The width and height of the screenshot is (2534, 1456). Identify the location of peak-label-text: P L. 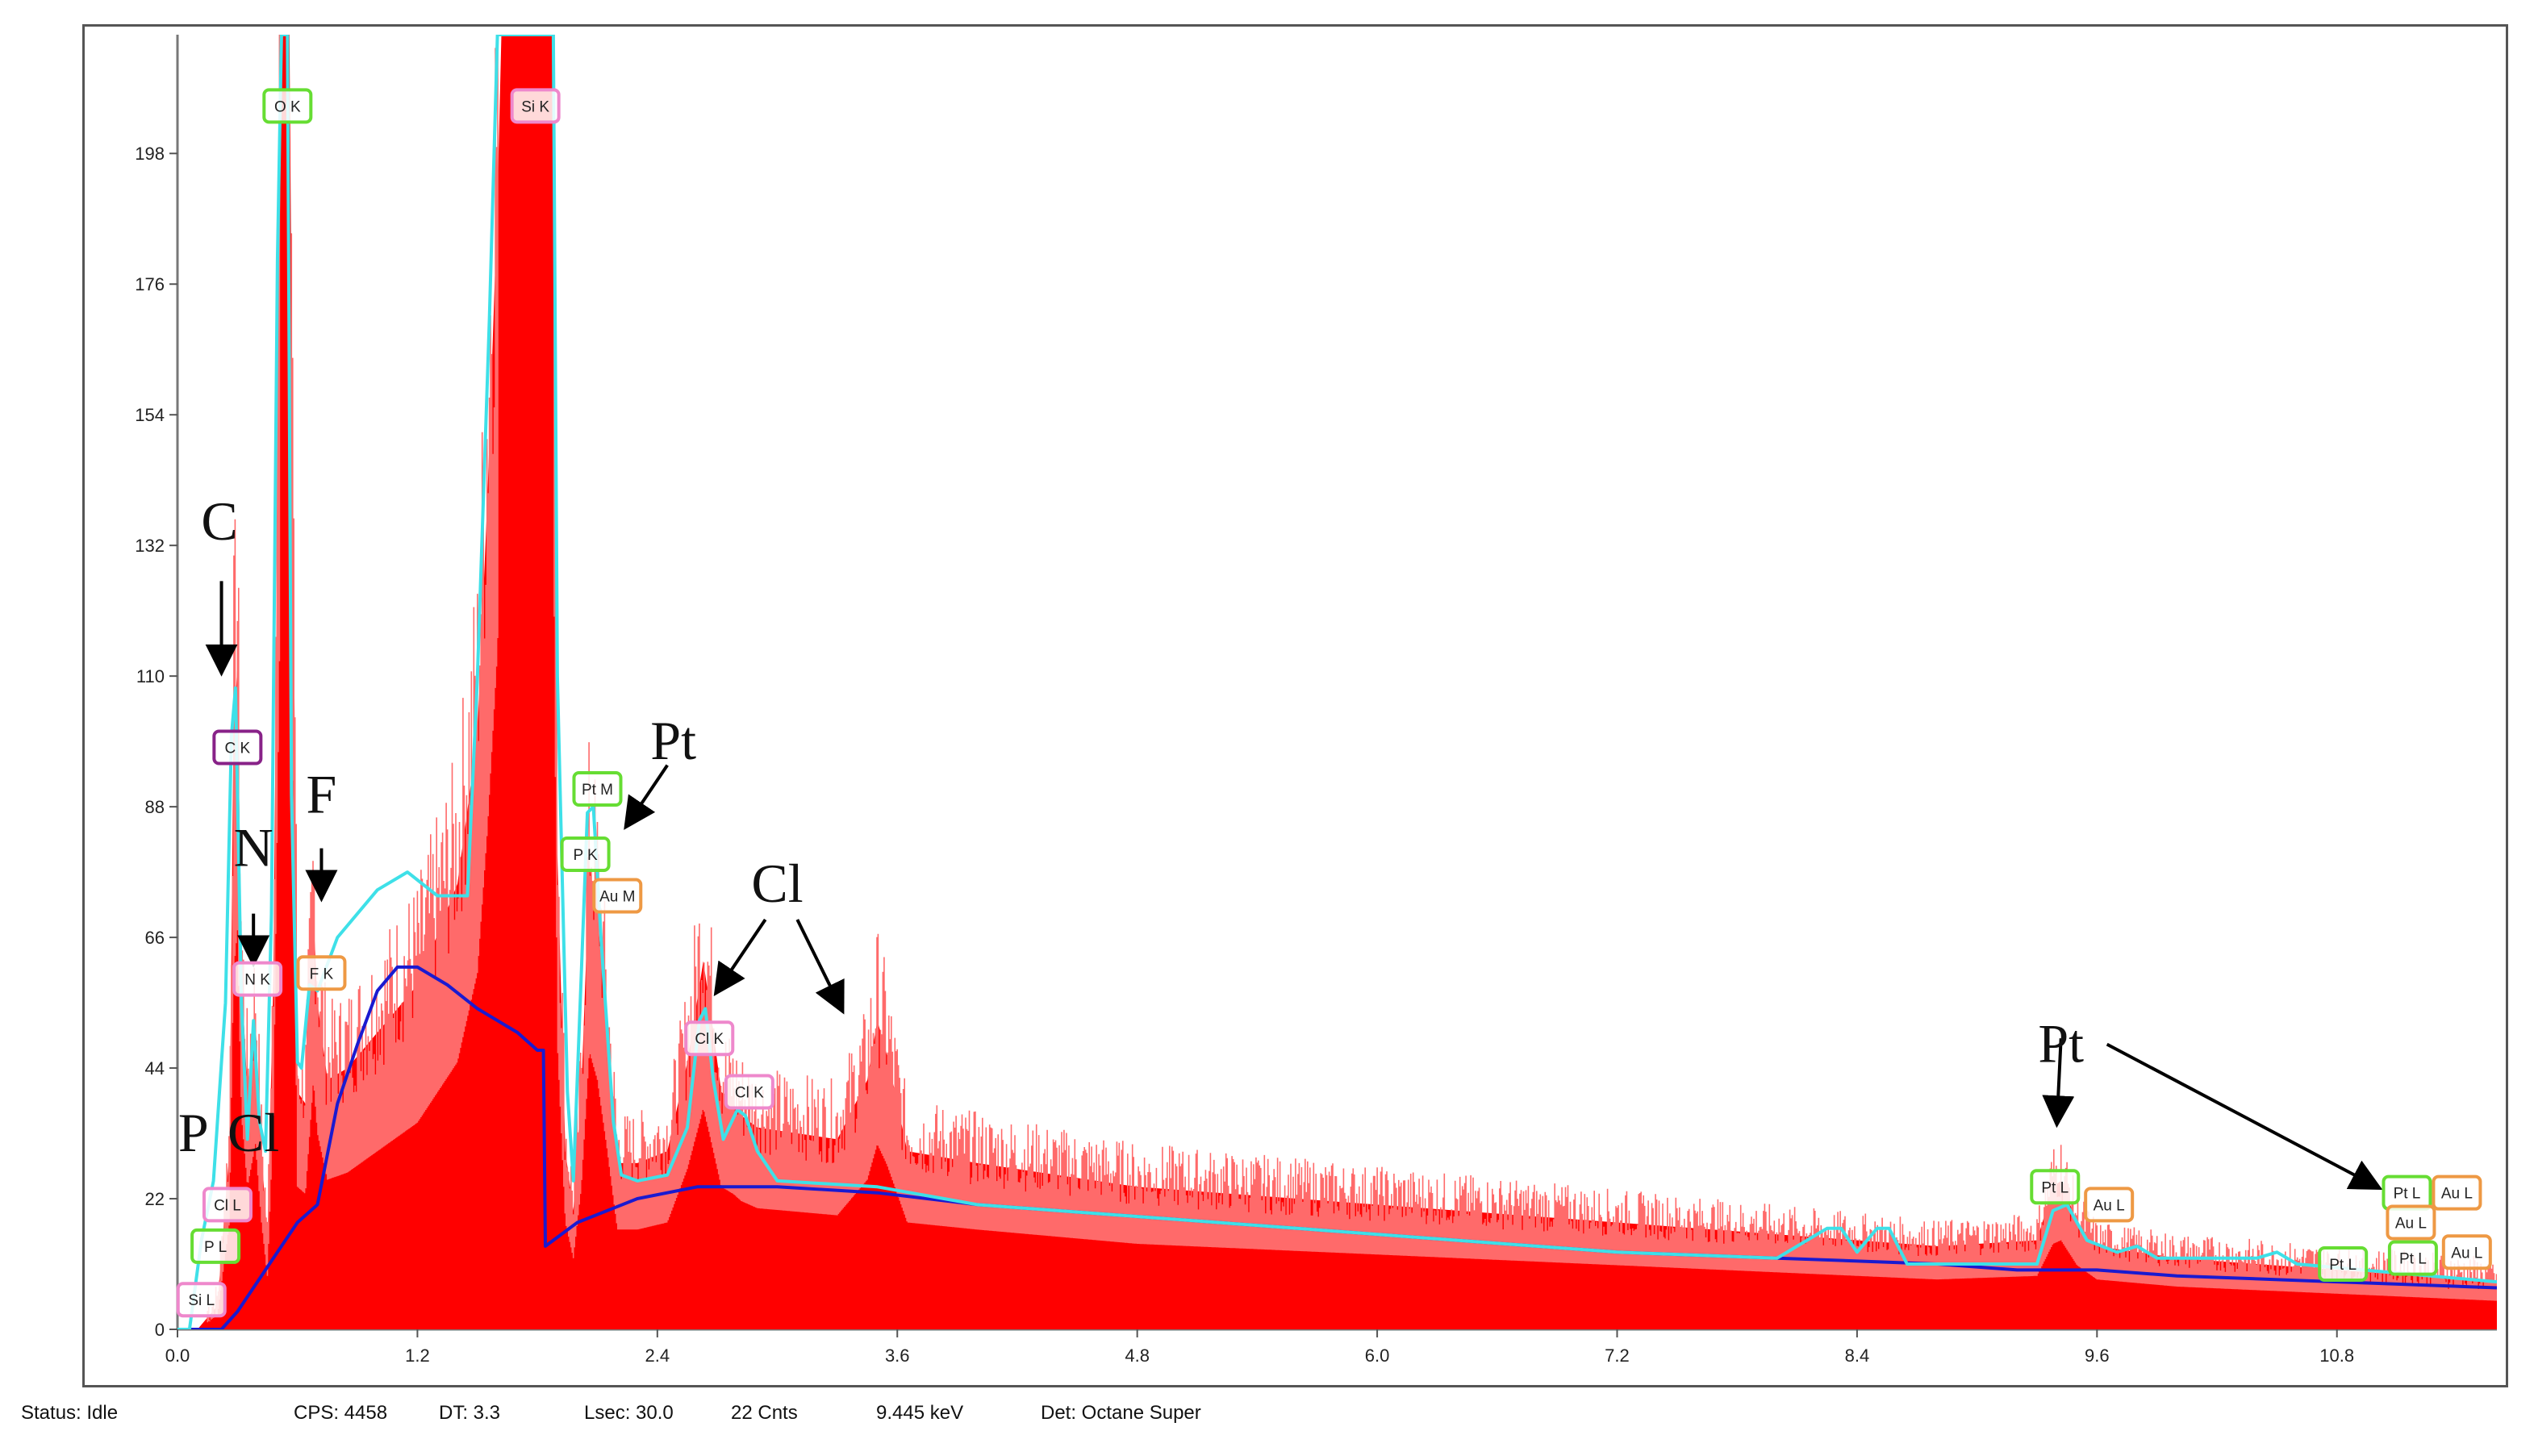
(215, 1248).